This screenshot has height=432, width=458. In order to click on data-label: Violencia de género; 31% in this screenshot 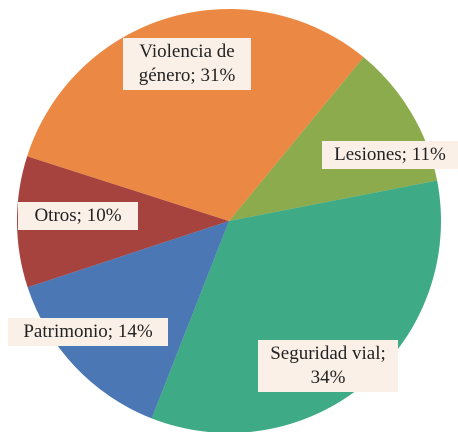, I will do `click(187, 64)`.